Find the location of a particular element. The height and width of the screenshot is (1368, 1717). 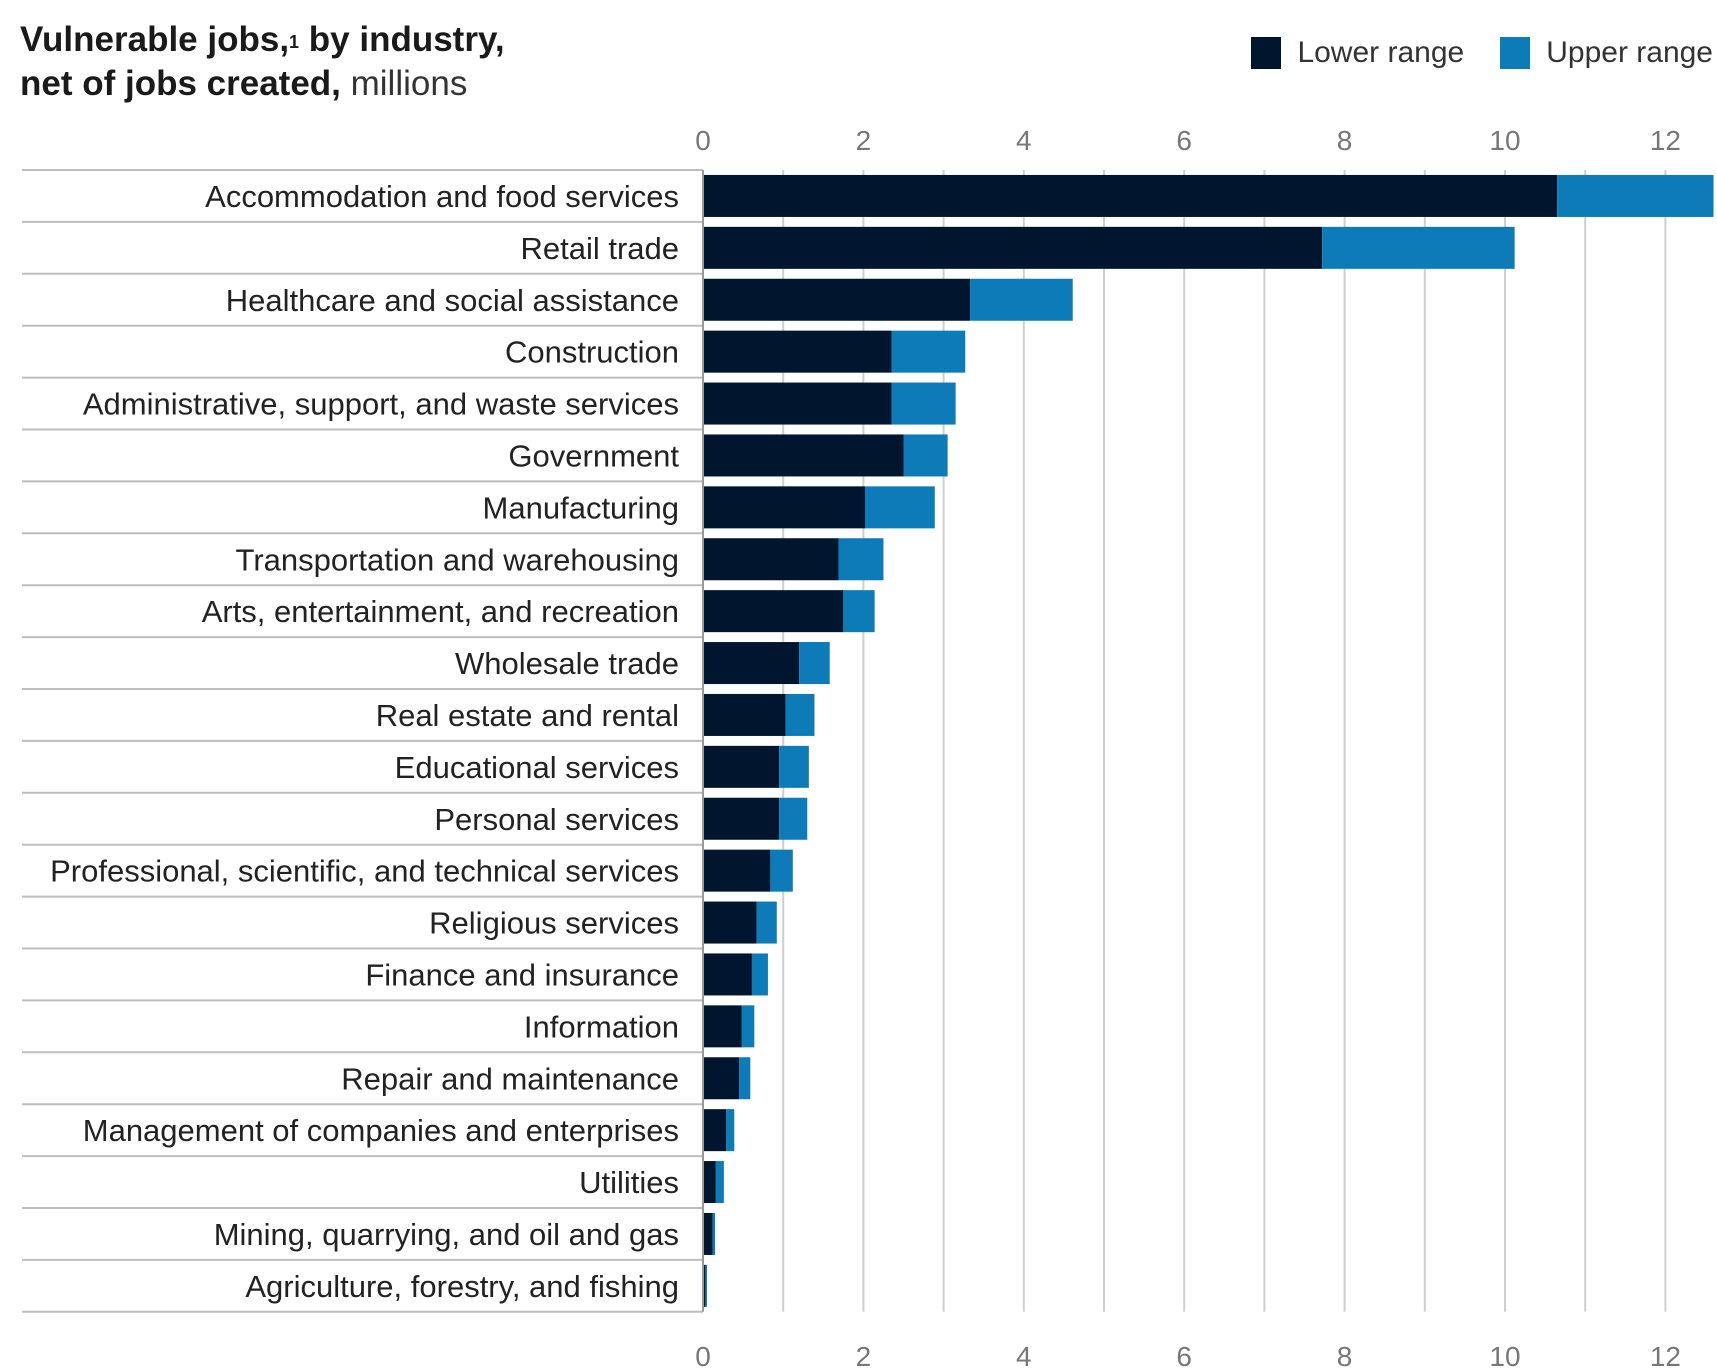

category-label: Personal services is located at coordinates (556, 819).